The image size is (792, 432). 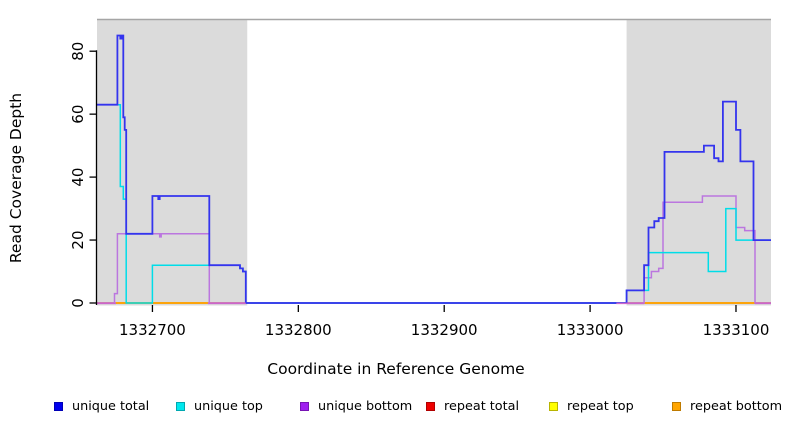 I want to click on y-tick-label: 40, so click(x=78, y=177).